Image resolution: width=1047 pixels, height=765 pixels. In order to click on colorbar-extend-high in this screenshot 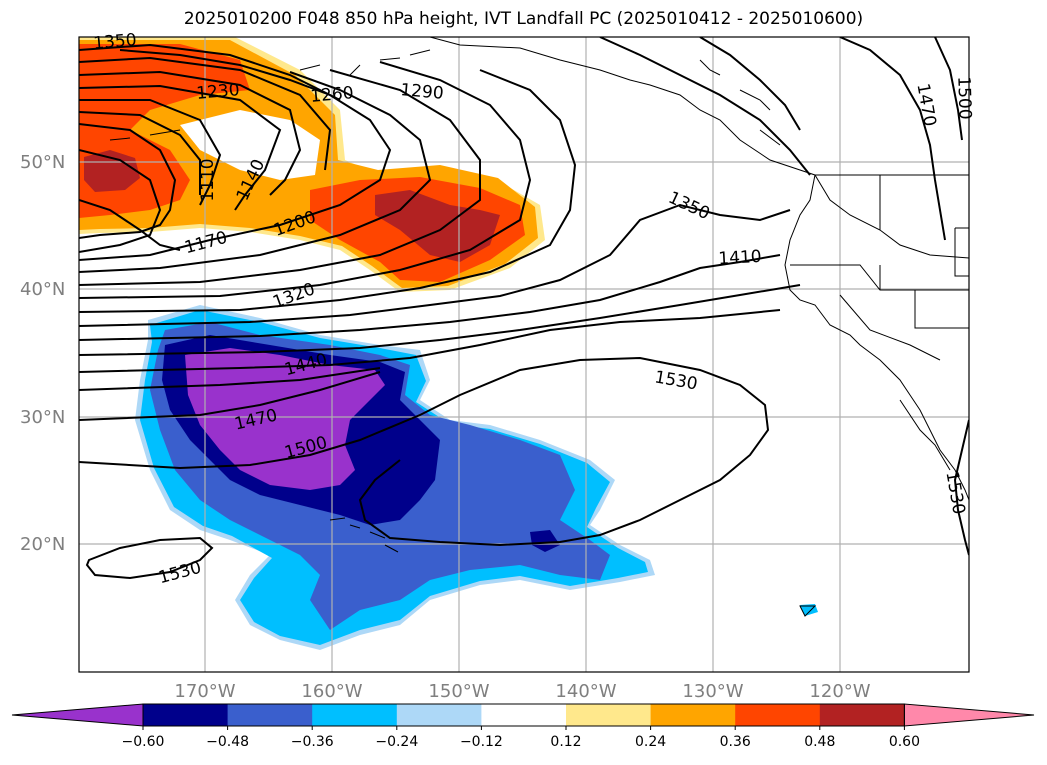, I will do `click(969, 715)`.